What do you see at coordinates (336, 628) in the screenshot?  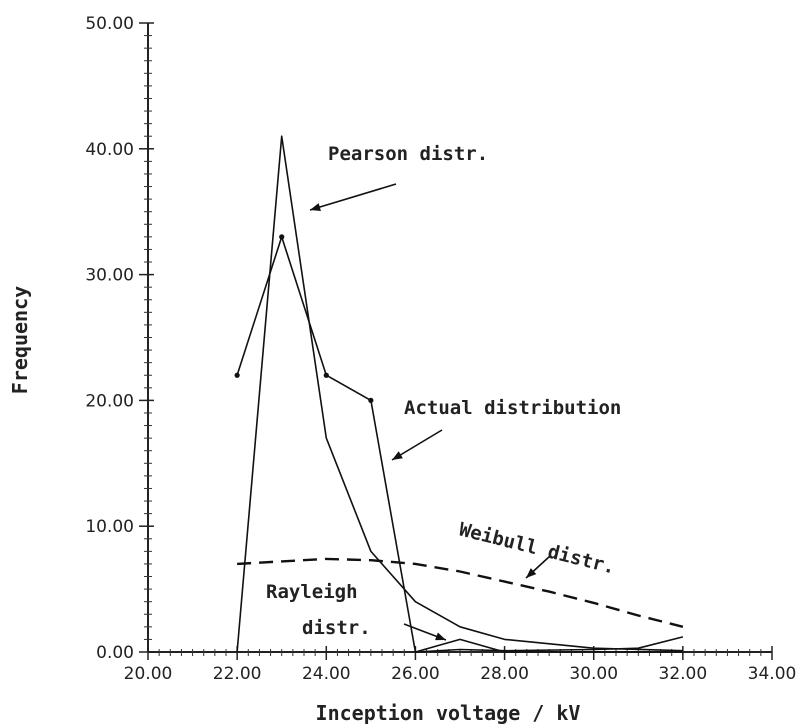 I see `annotation-rayleigh-2: distr.` at bounding box center [336, 628].